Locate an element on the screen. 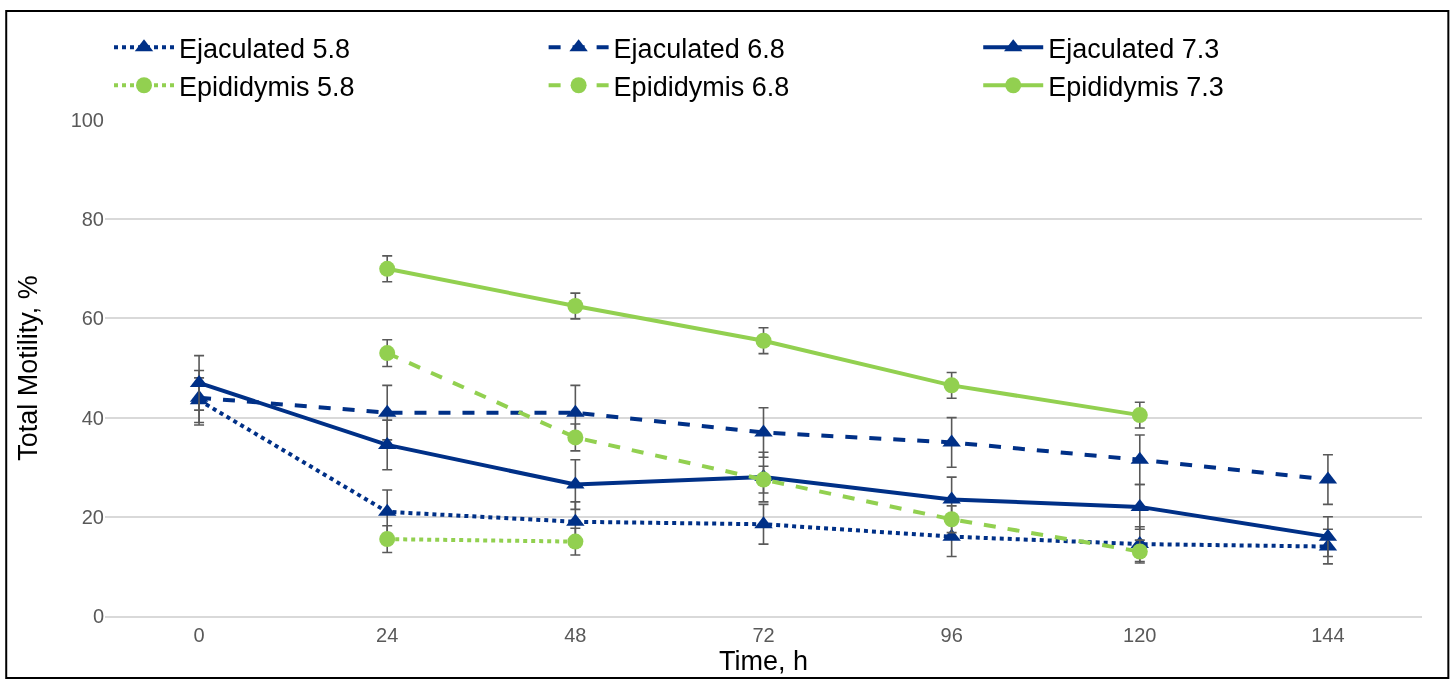 This screenshot has height=679, width=1452. x-tick-label: 0 is located at coordinates (199, 635).